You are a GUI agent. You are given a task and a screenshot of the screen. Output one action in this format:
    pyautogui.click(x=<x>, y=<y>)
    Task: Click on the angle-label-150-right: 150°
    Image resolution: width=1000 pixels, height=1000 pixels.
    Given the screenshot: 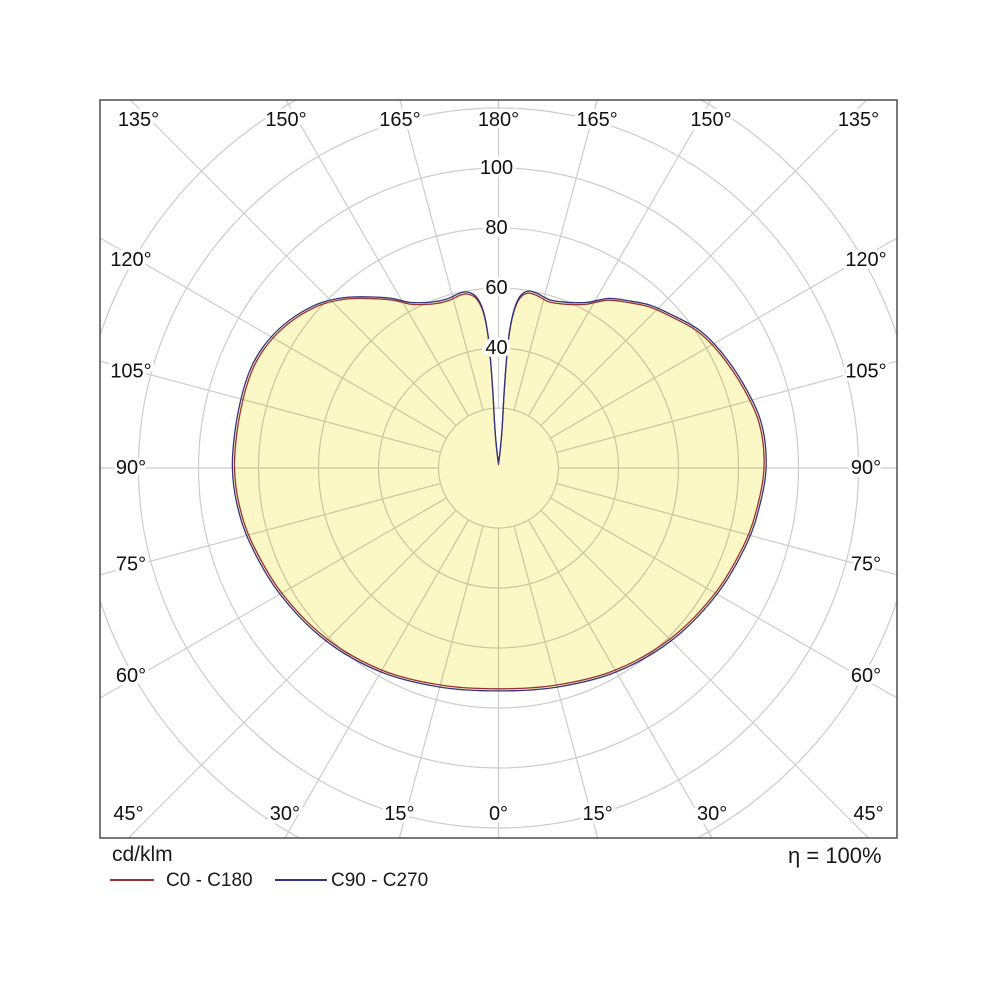 What is the action you would take?
    pyautogui.click(x=710, y=120)
    